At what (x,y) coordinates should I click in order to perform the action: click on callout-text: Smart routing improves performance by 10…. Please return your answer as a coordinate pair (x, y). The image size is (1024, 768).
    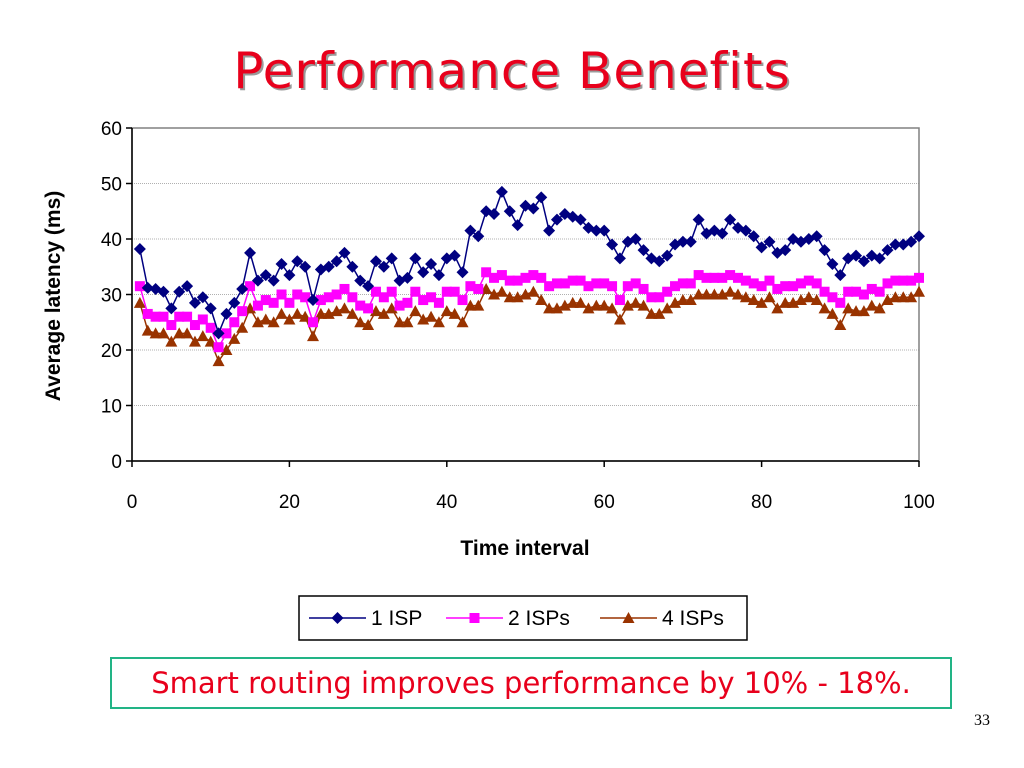
    Looking at the image, I should click on (531, 683).